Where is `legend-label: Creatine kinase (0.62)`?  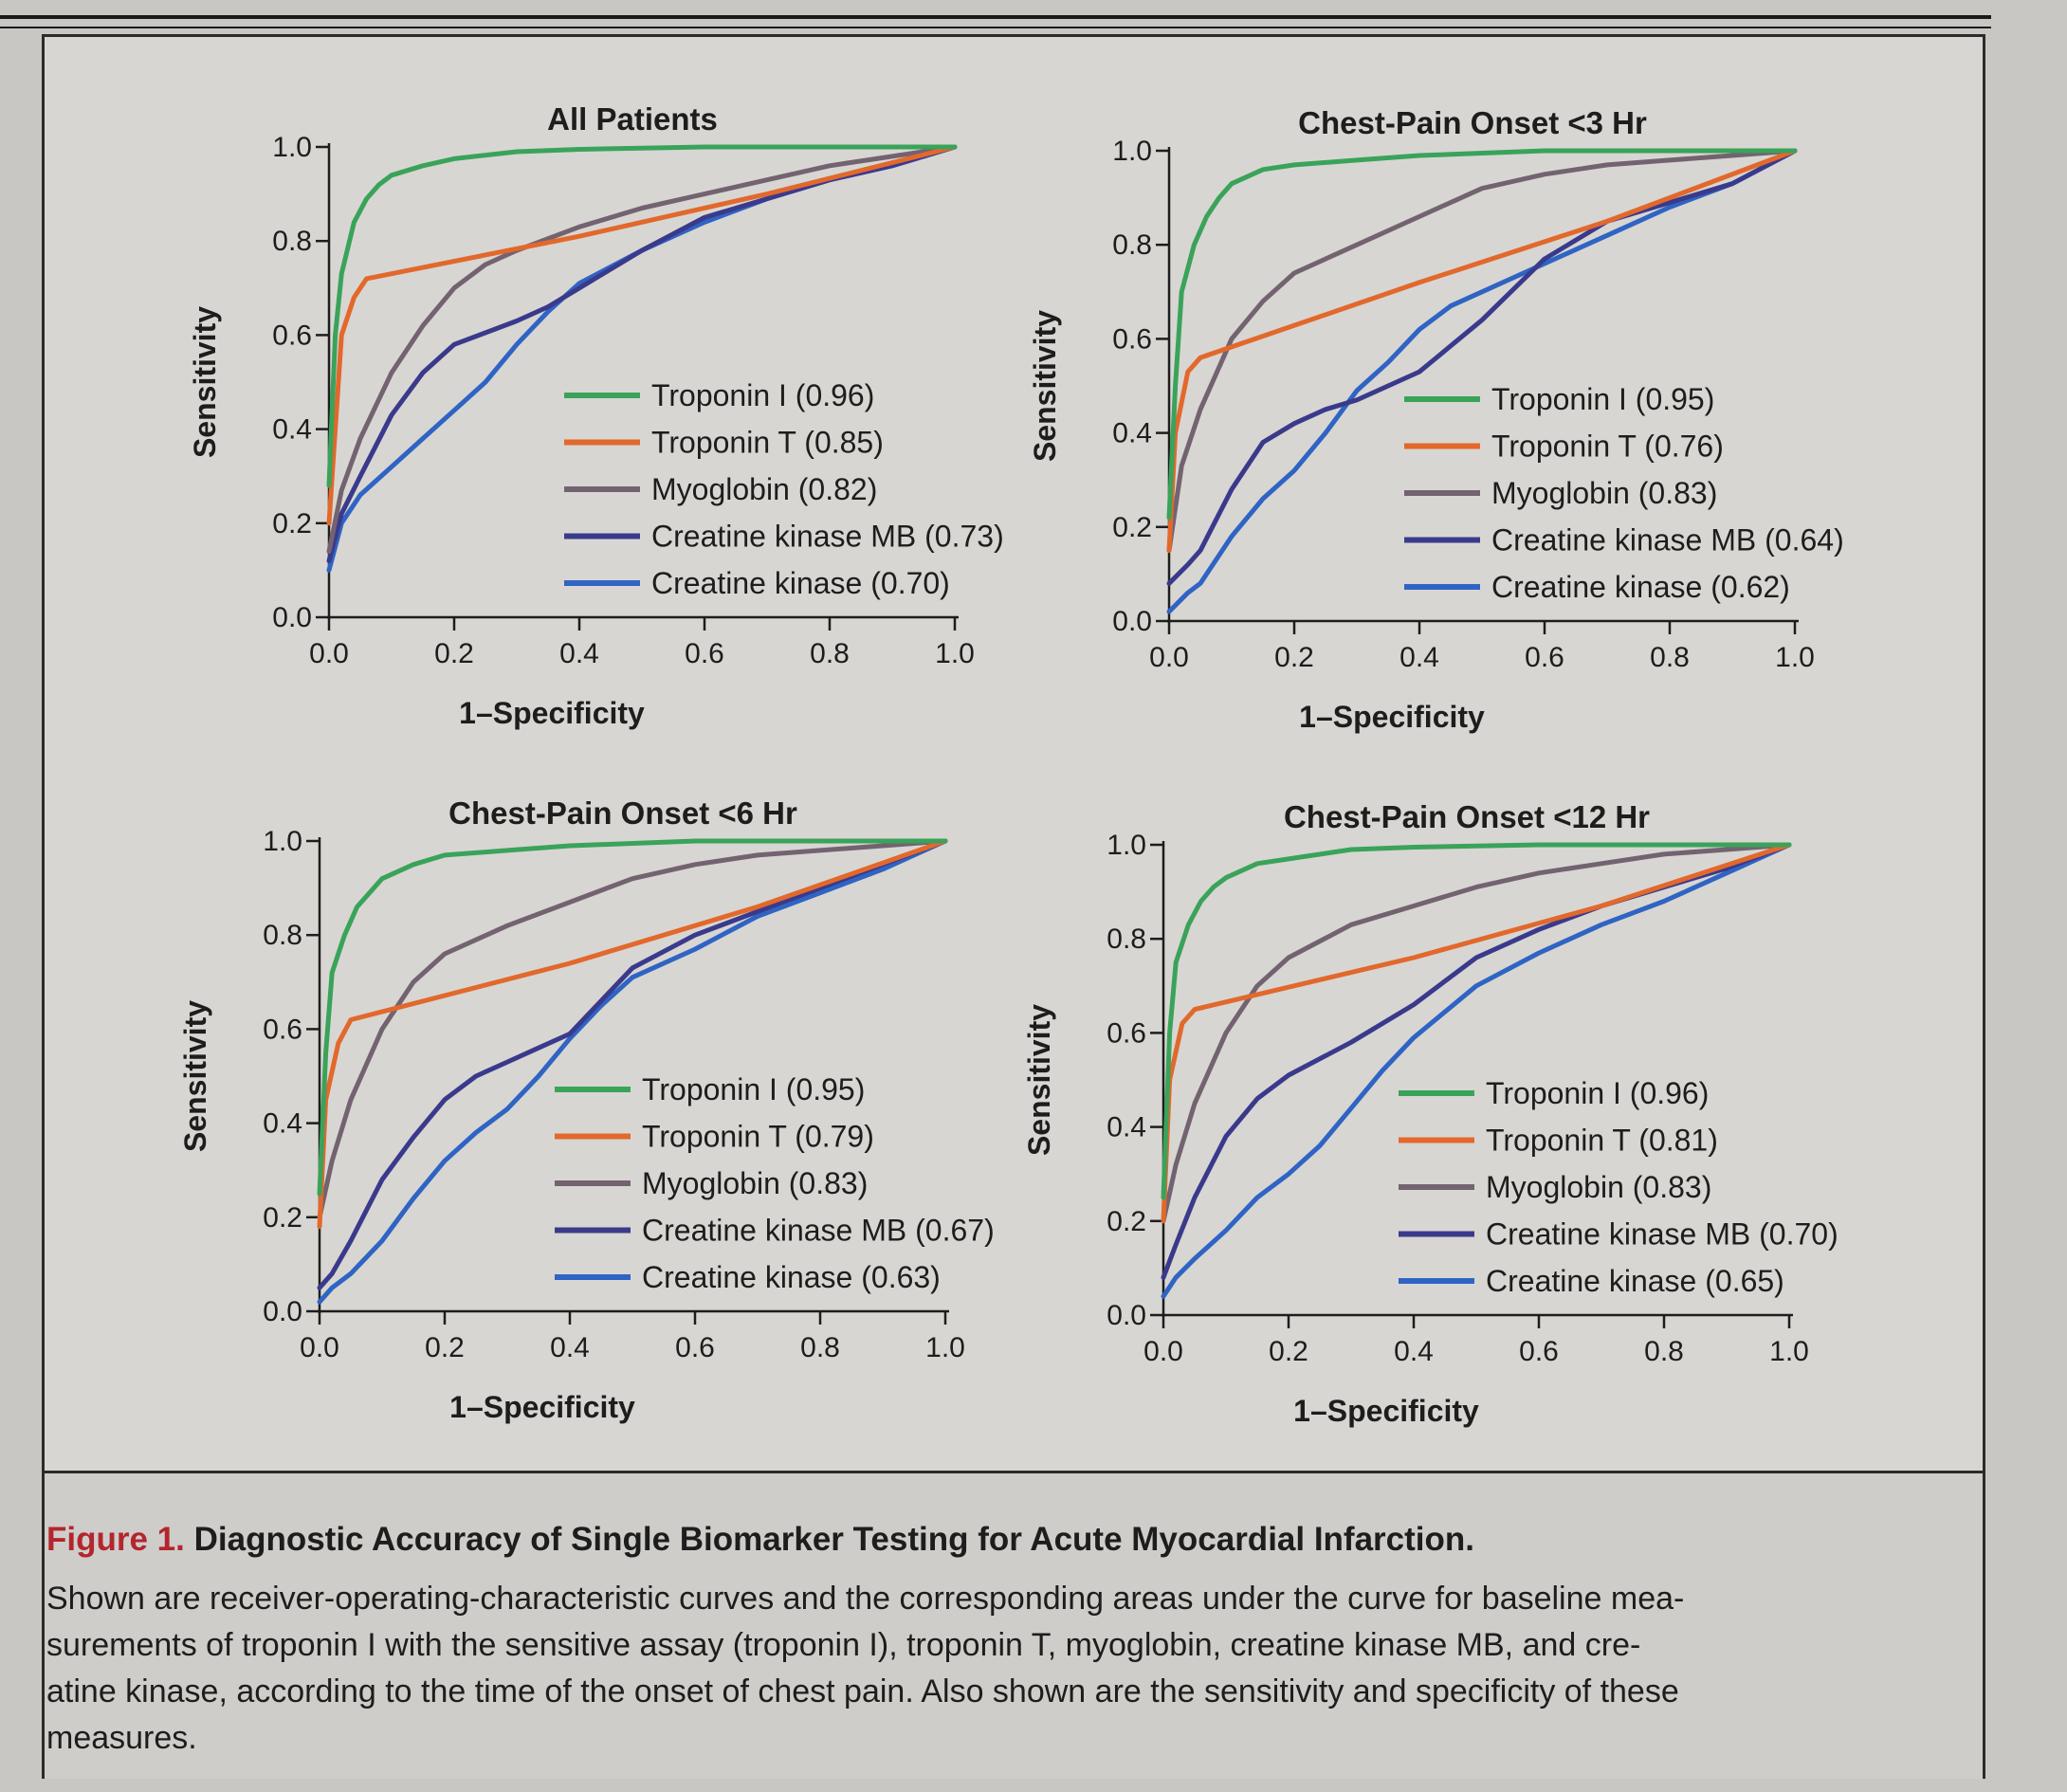
legend-label: Creatine kinase (0.62) is located at coordinates (1640, 587).